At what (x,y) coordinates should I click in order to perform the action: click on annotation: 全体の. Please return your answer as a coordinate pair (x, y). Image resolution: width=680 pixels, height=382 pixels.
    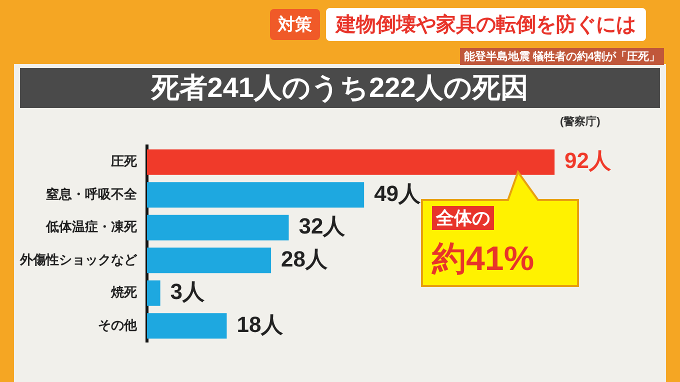
    Looking at the image, I should click on (463, 218).